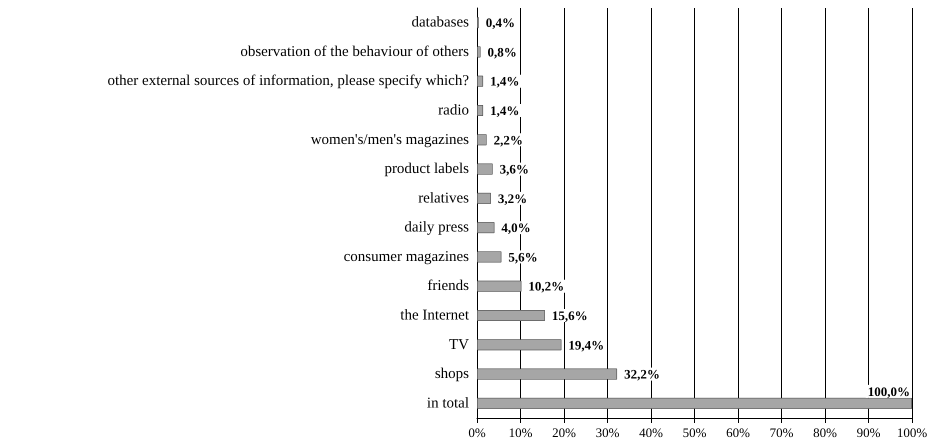 This screenshot has height=446, width=940. What do you see at coordinates (444, 198) in the screenshot?
I see `y-tick-label: relatives` at bounding box center [444, 198].